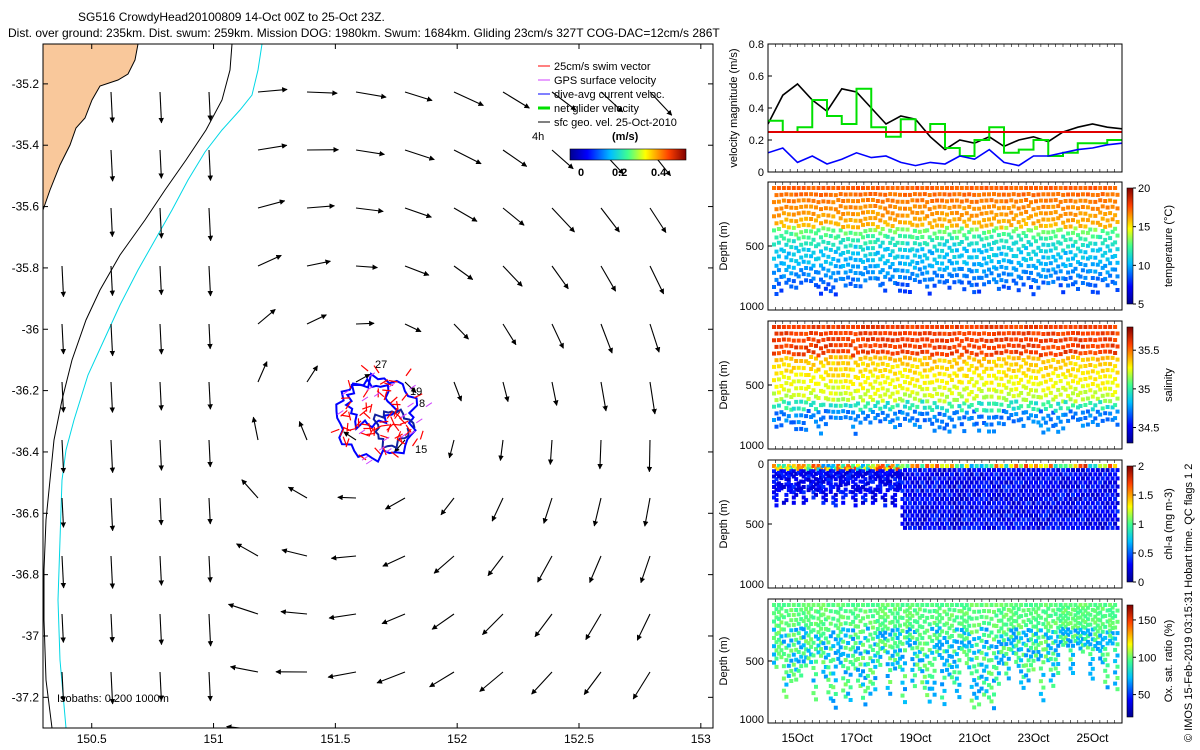 Image resolution: width=1200 pixels, height=750 pixels. What do you see at coordinates (1141, 305) in the screenshot?
I see `colorbar-tick-label: 5` at bounding box center [1141, 305].